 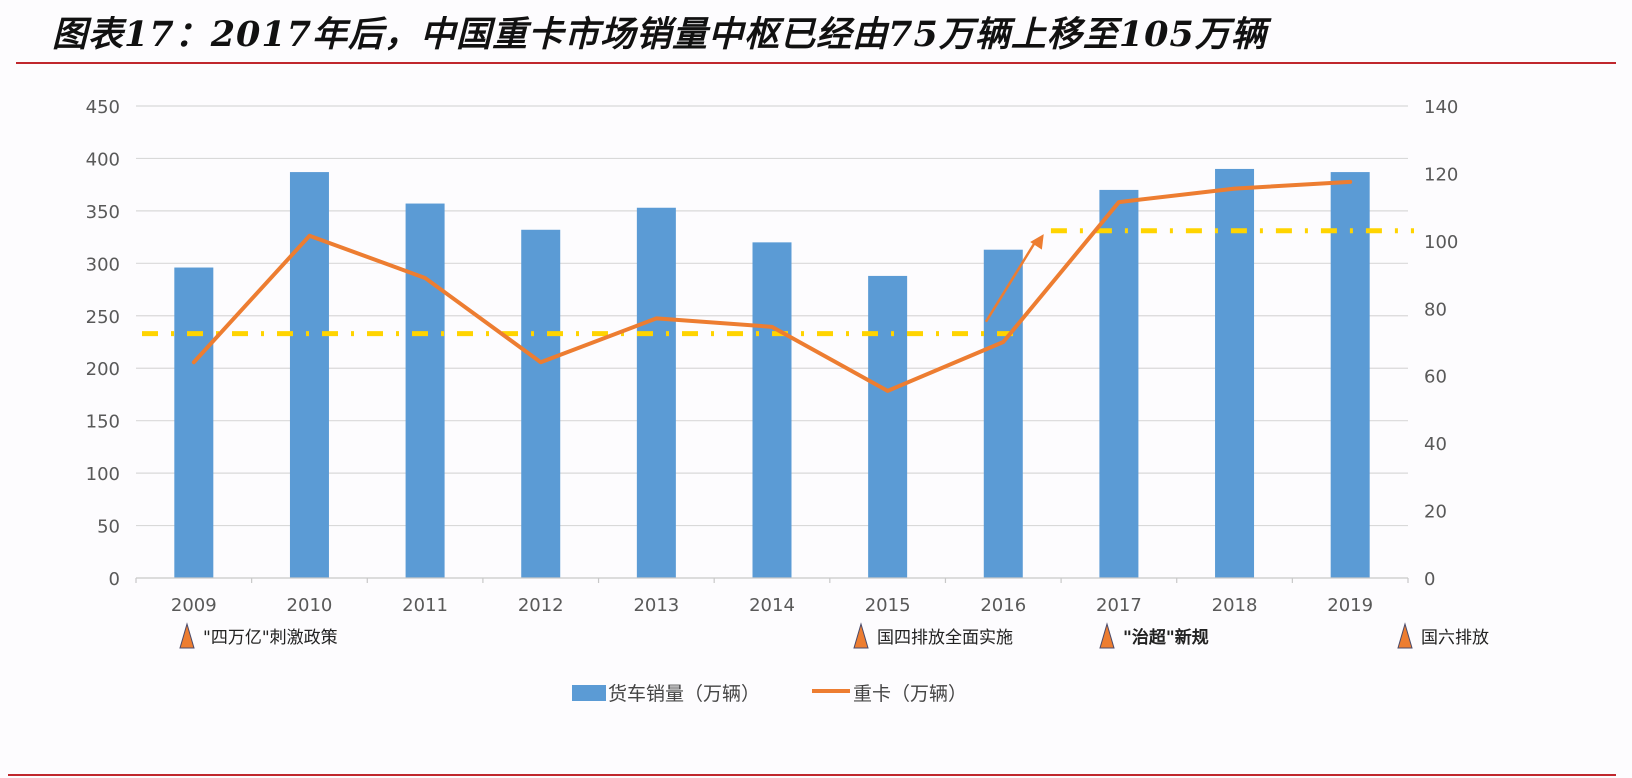 I want to click on left-axis-tick: 450, so click(x=103, y=107).